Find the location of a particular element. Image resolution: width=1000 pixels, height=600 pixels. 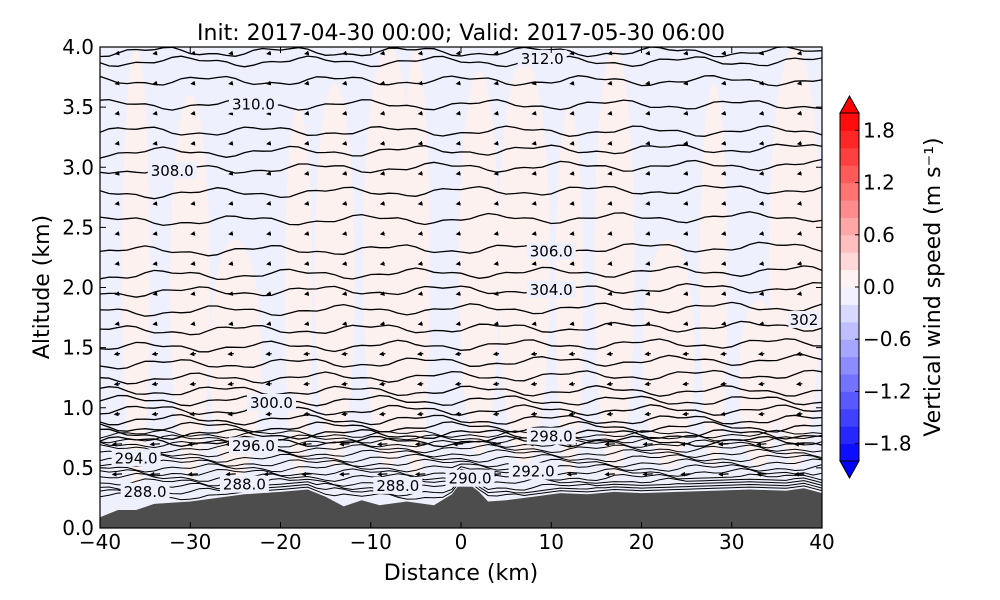

colorbar-extend-top is located at coordinates (849, 104).